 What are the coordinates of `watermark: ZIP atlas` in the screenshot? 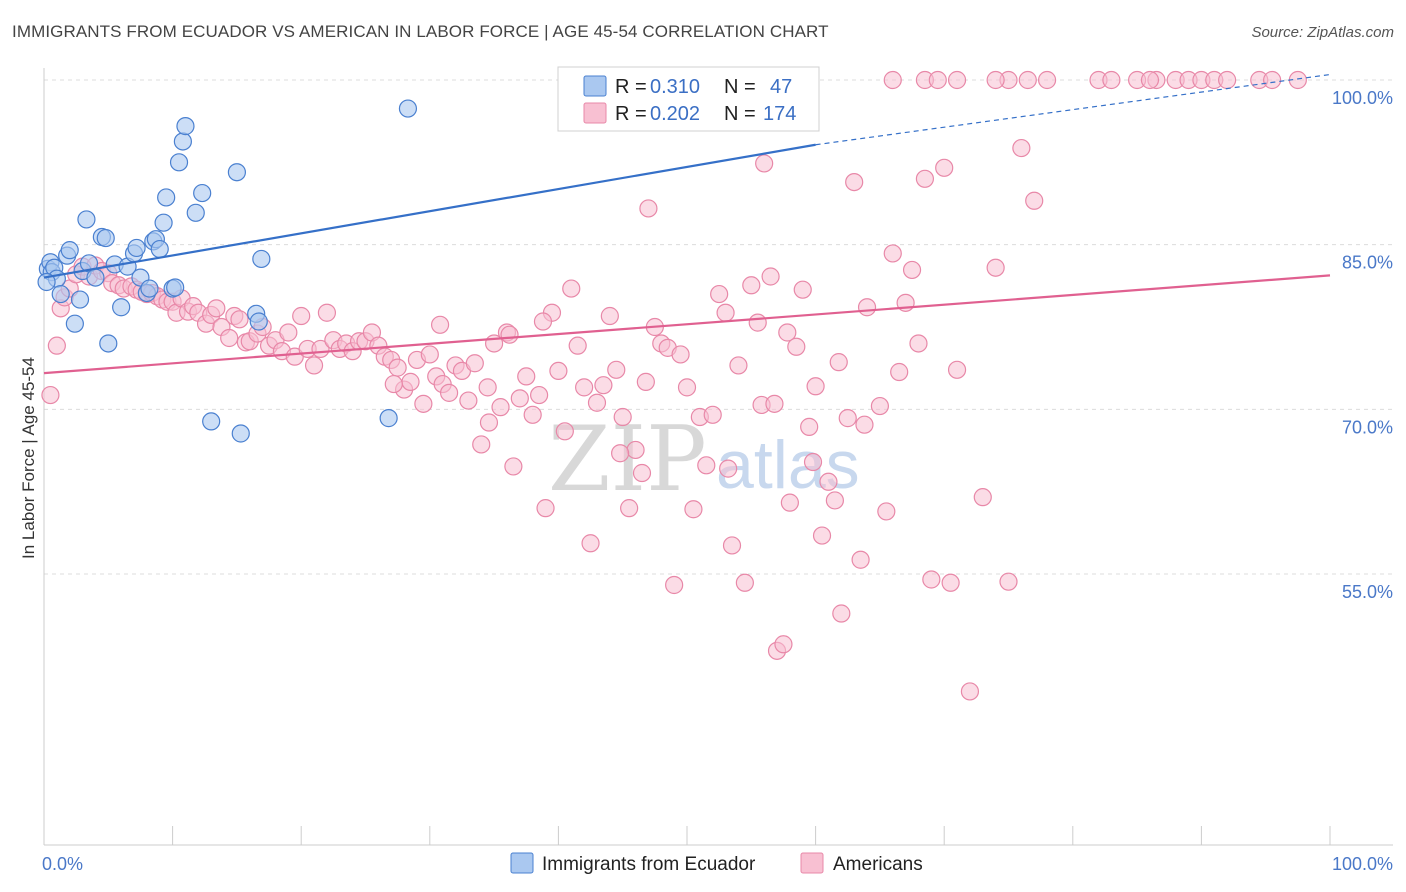 It's located at (704, 459).